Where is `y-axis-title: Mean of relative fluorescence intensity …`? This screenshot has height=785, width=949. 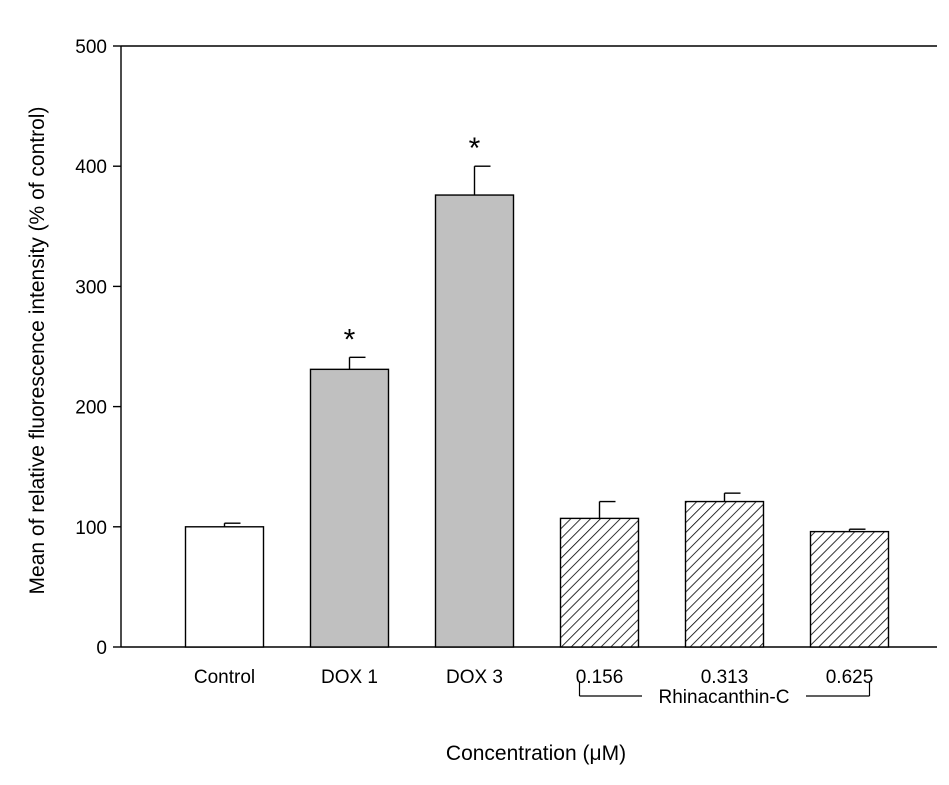 y-axis-title: Mean of relative fluorescence intensity … is located at coordinates (37, 351).